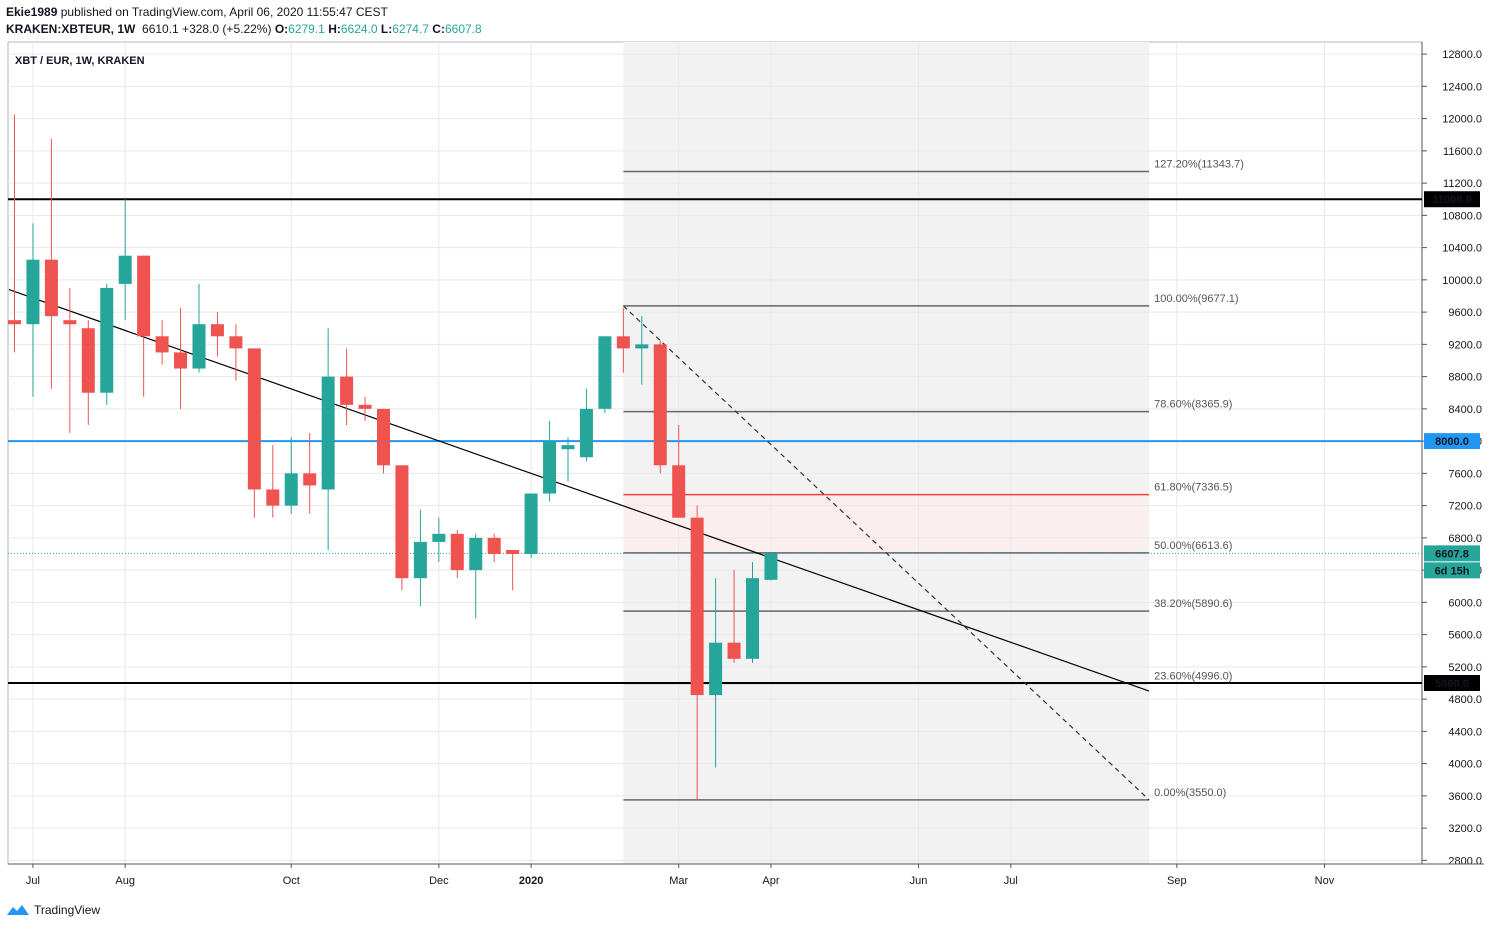 The height and width of the screenshot is (930, 1490). I want to click on price-axis-label: 3600.0, so click(1465, 797).